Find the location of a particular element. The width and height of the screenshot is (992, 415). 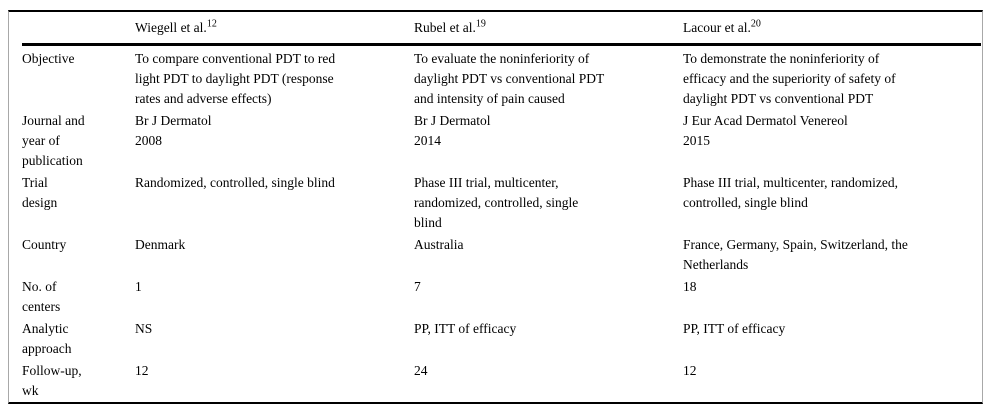

table-cell: 7 is located at coordinates (417, 286).